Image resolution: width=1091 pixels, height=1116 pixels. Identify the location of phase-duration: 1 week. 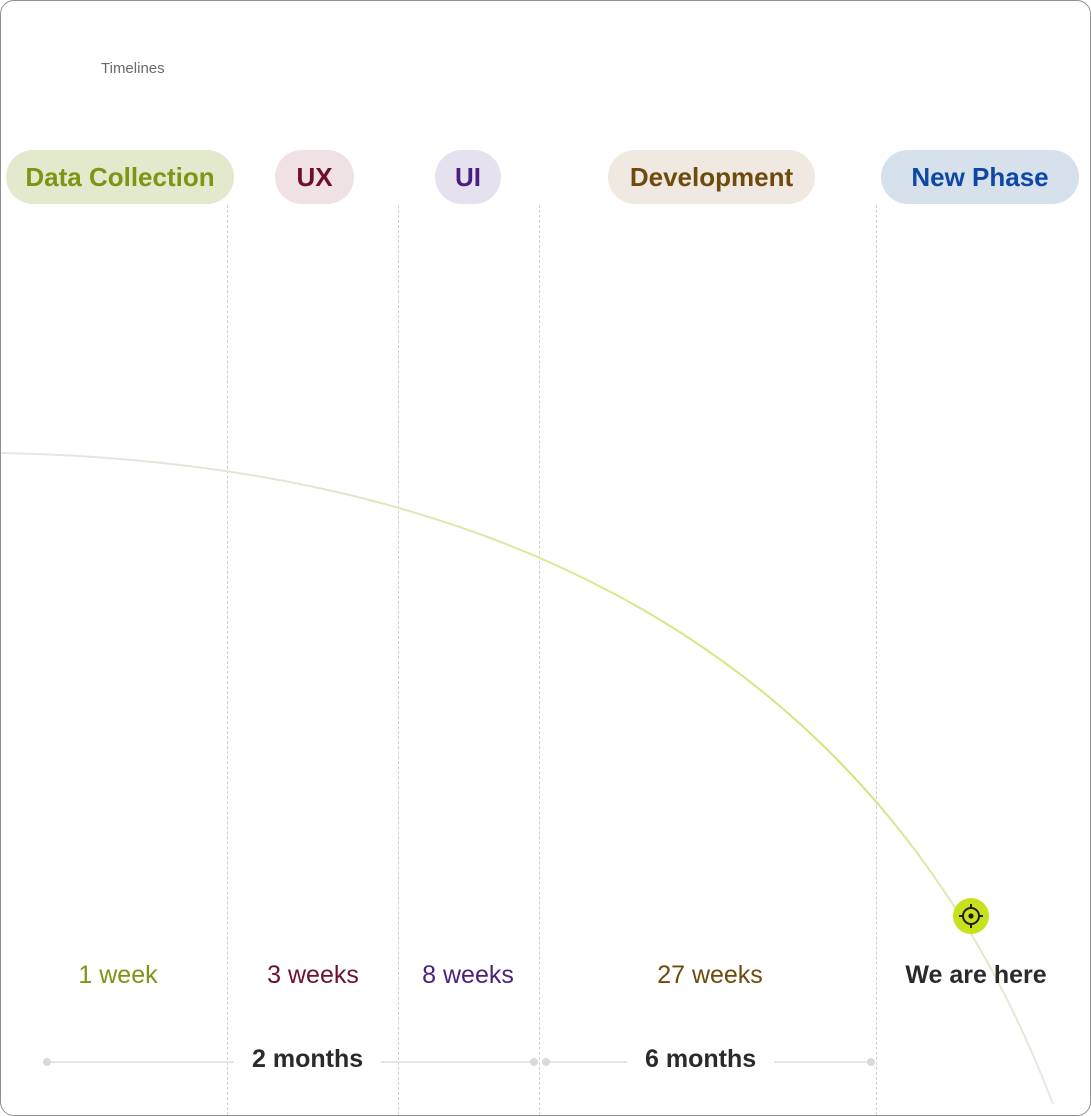
(118, 975).